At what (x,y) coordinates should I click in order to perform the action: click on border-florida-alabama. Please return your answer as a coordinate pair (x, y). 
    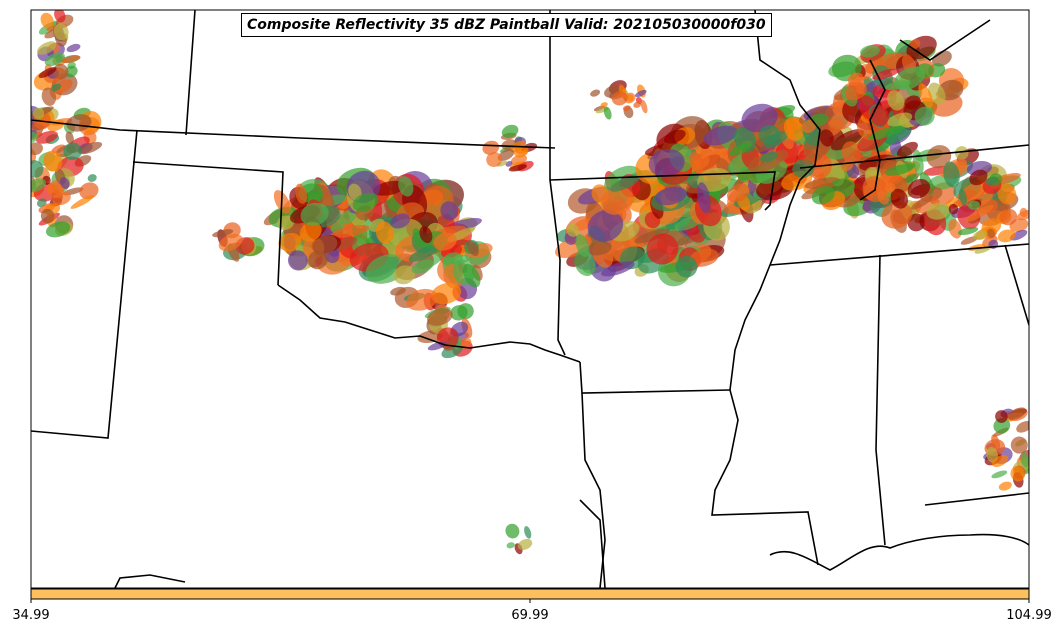
    Looking at the image, I should click on (976, 499).